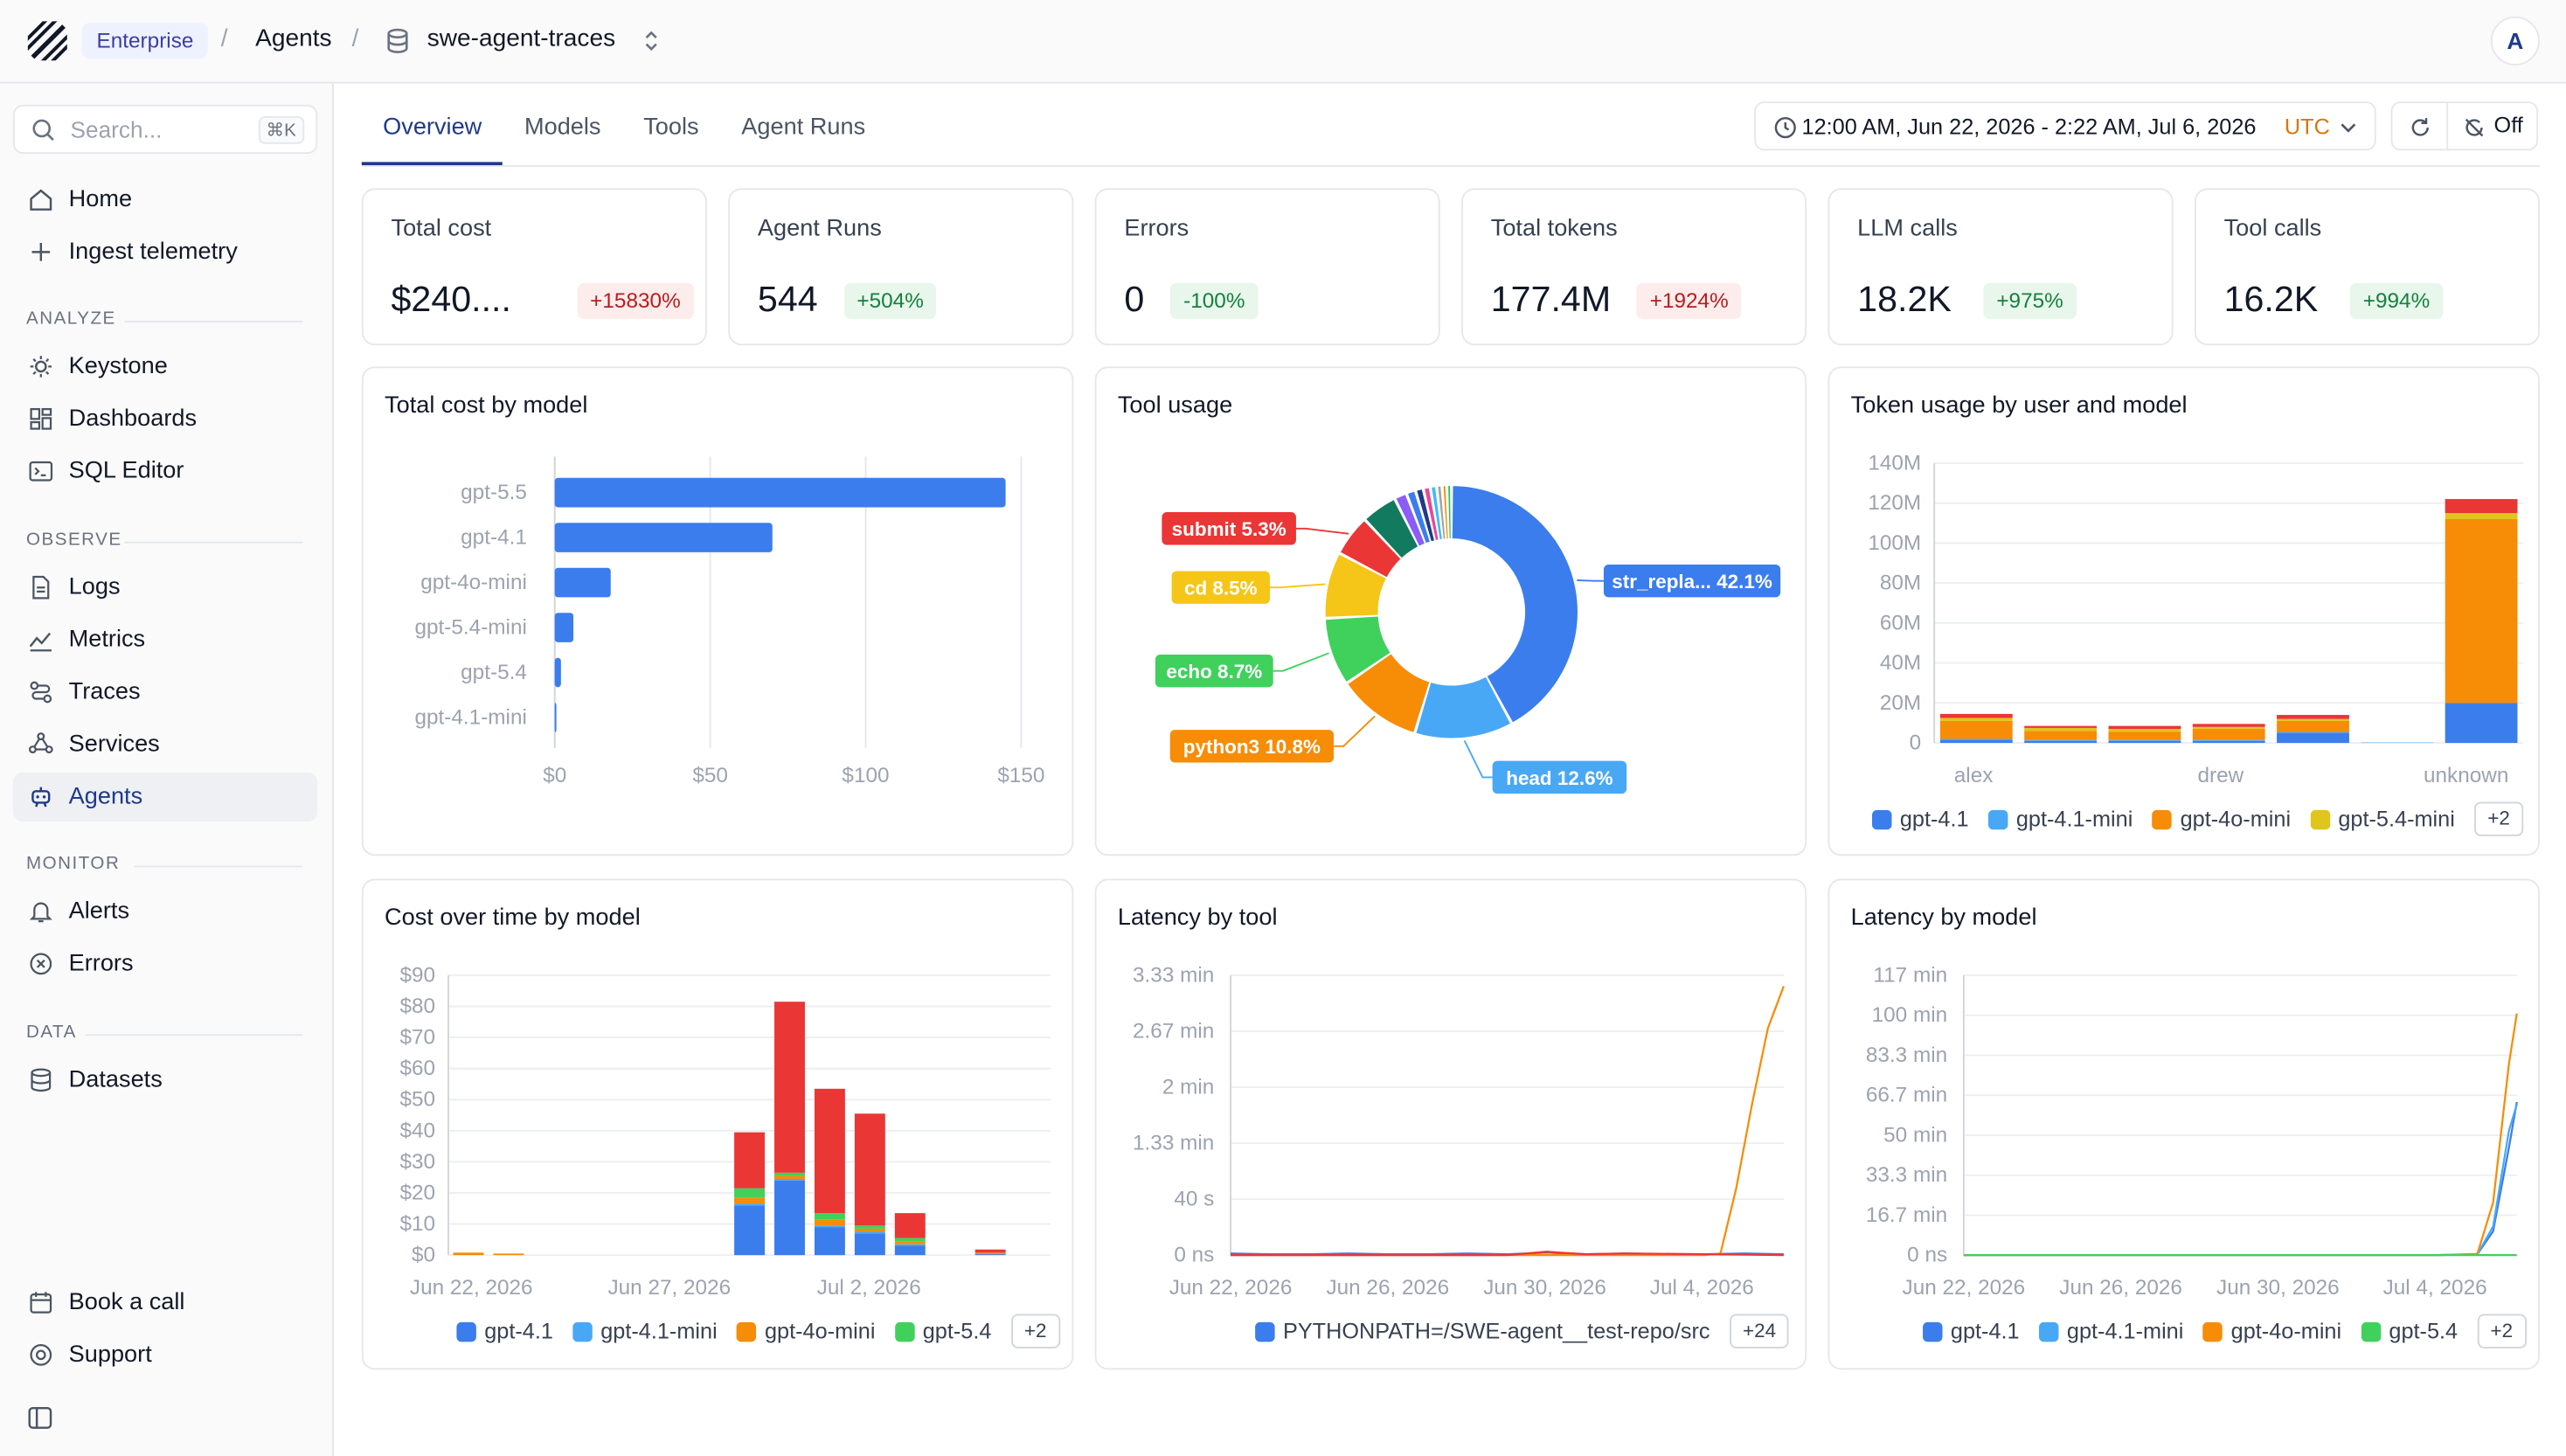  Describe the element at coordinates (1267, 267) in the screenshot. I see `kpi-card-errors: Errors 0 -100%` at that location.